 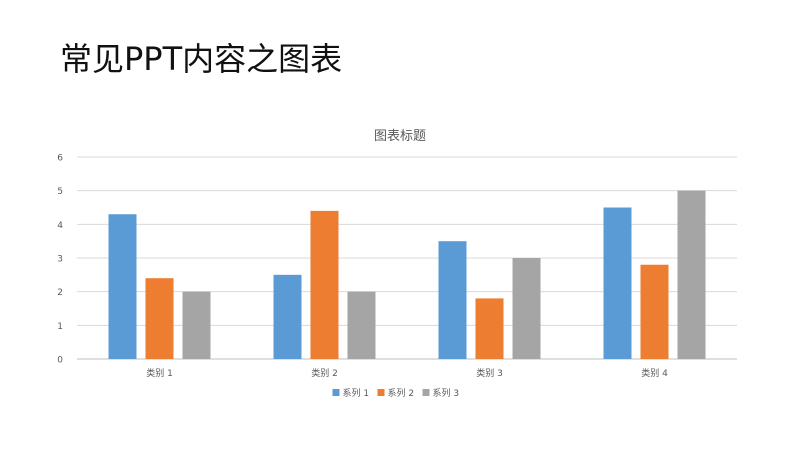 What do you see at coordinates (60, 226) in the screenshot?
I see `y-tick-label: 4` at bounding box center [60, 226].